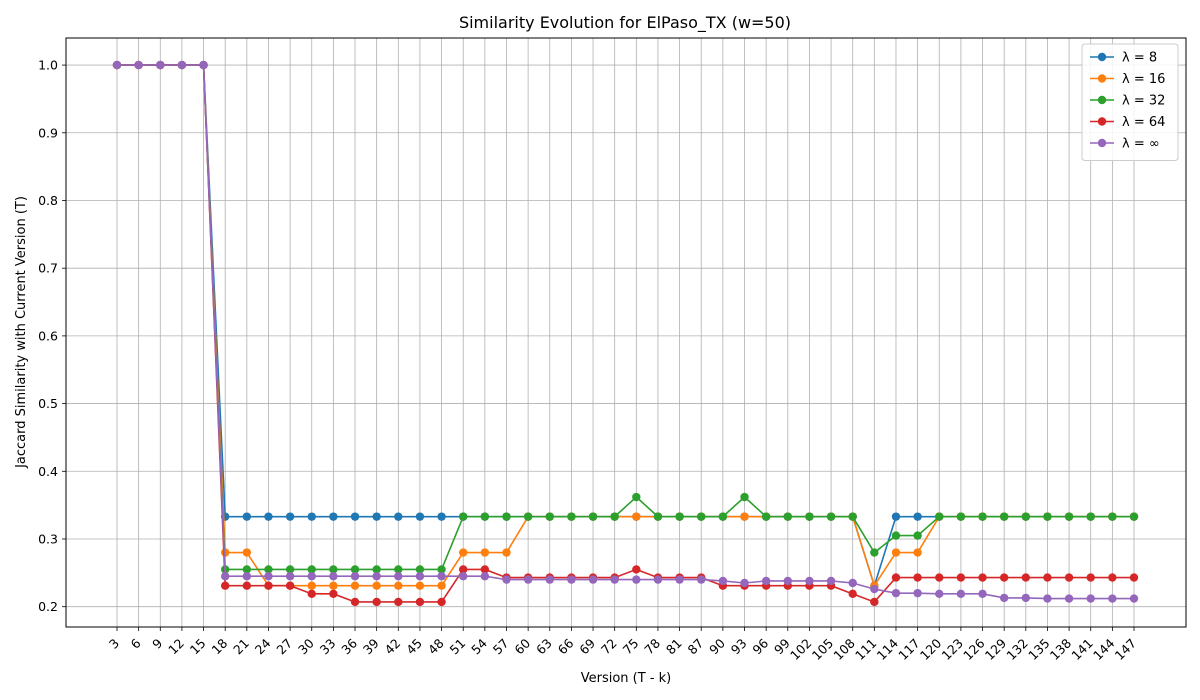 The image size is (1200, 700). Describe the element at coordinates (436, 646) in the screenshot. I see `x-tick-label: 48` at that location.